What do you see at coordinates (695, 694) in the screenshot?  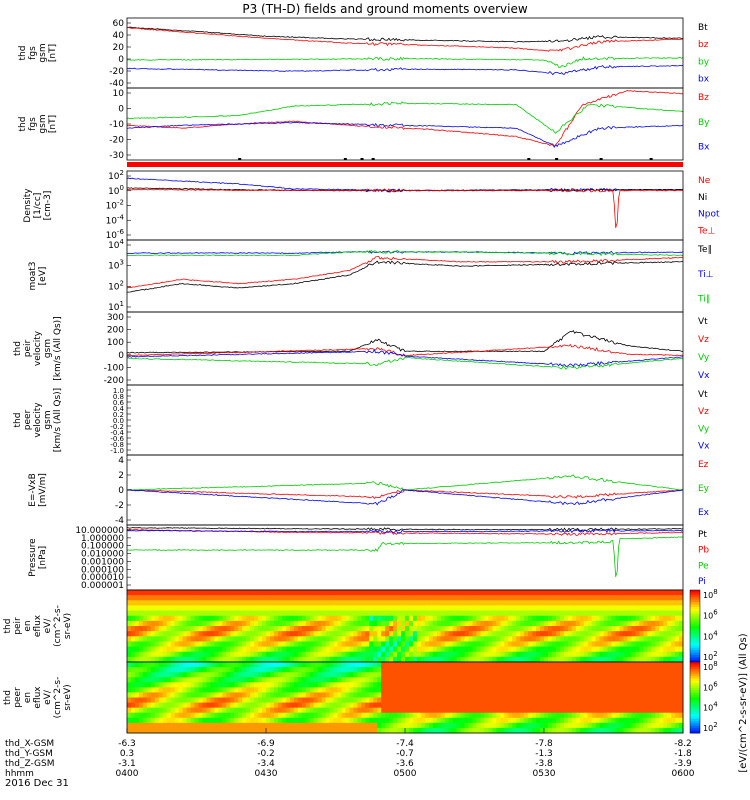 I see `colorbar-segment` at bounding box center [695, 694].